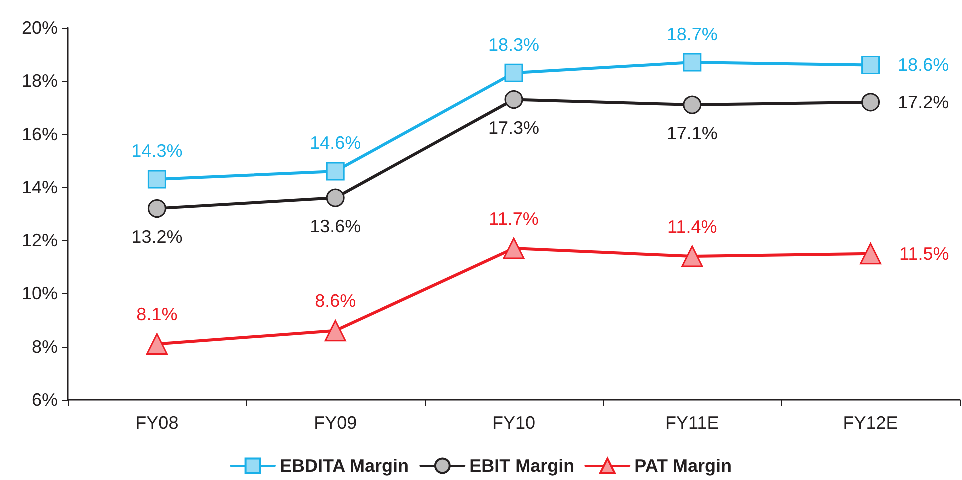 The width and height of the screenshot is (962, 480). I want to click on data-label: 13.2%, so click(157, 236).